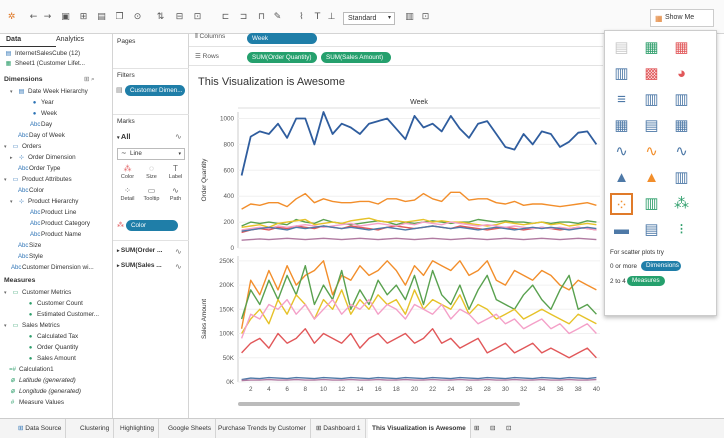  Describe the element at coordinates (29, 245) in the screenshot. I see `tree-item: AbcSize` at that location.